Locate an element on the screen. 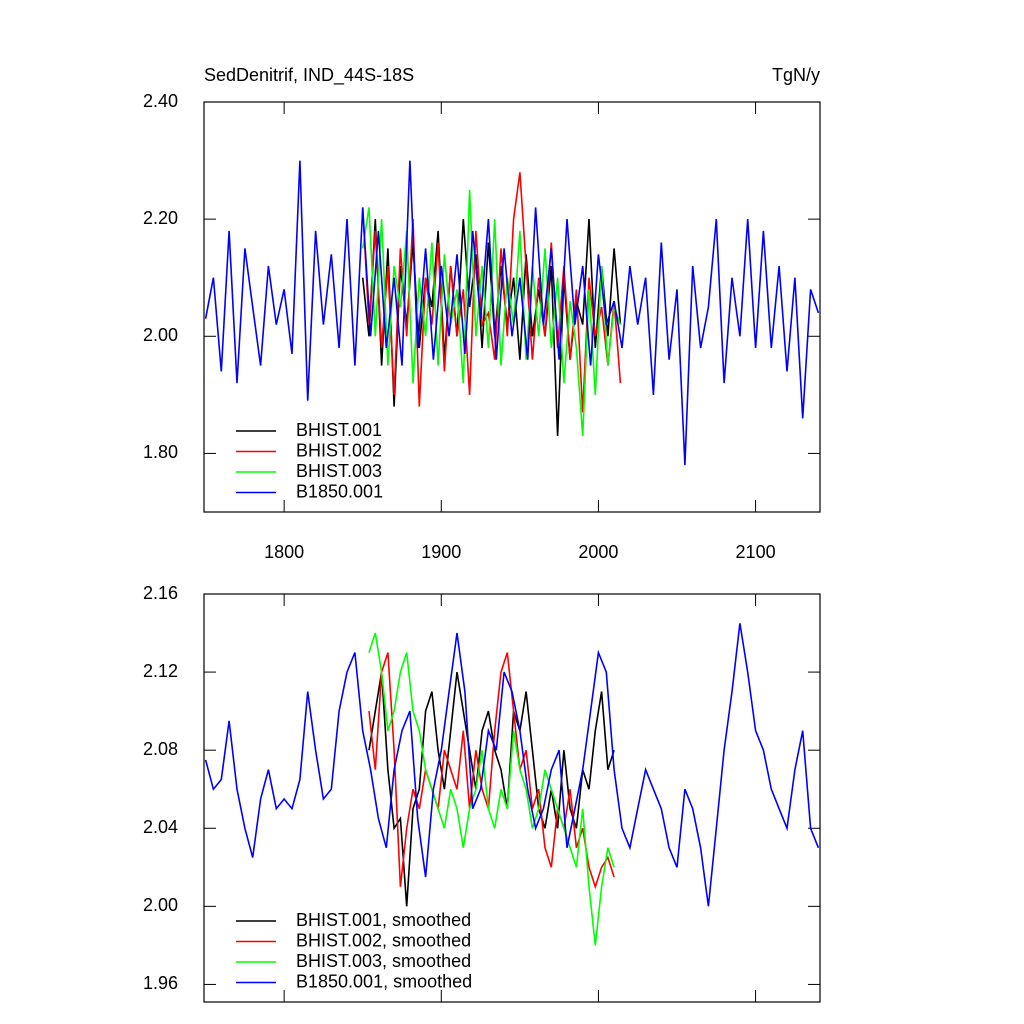  x-tick-label: 1900 is located at coordinates (441, 552).